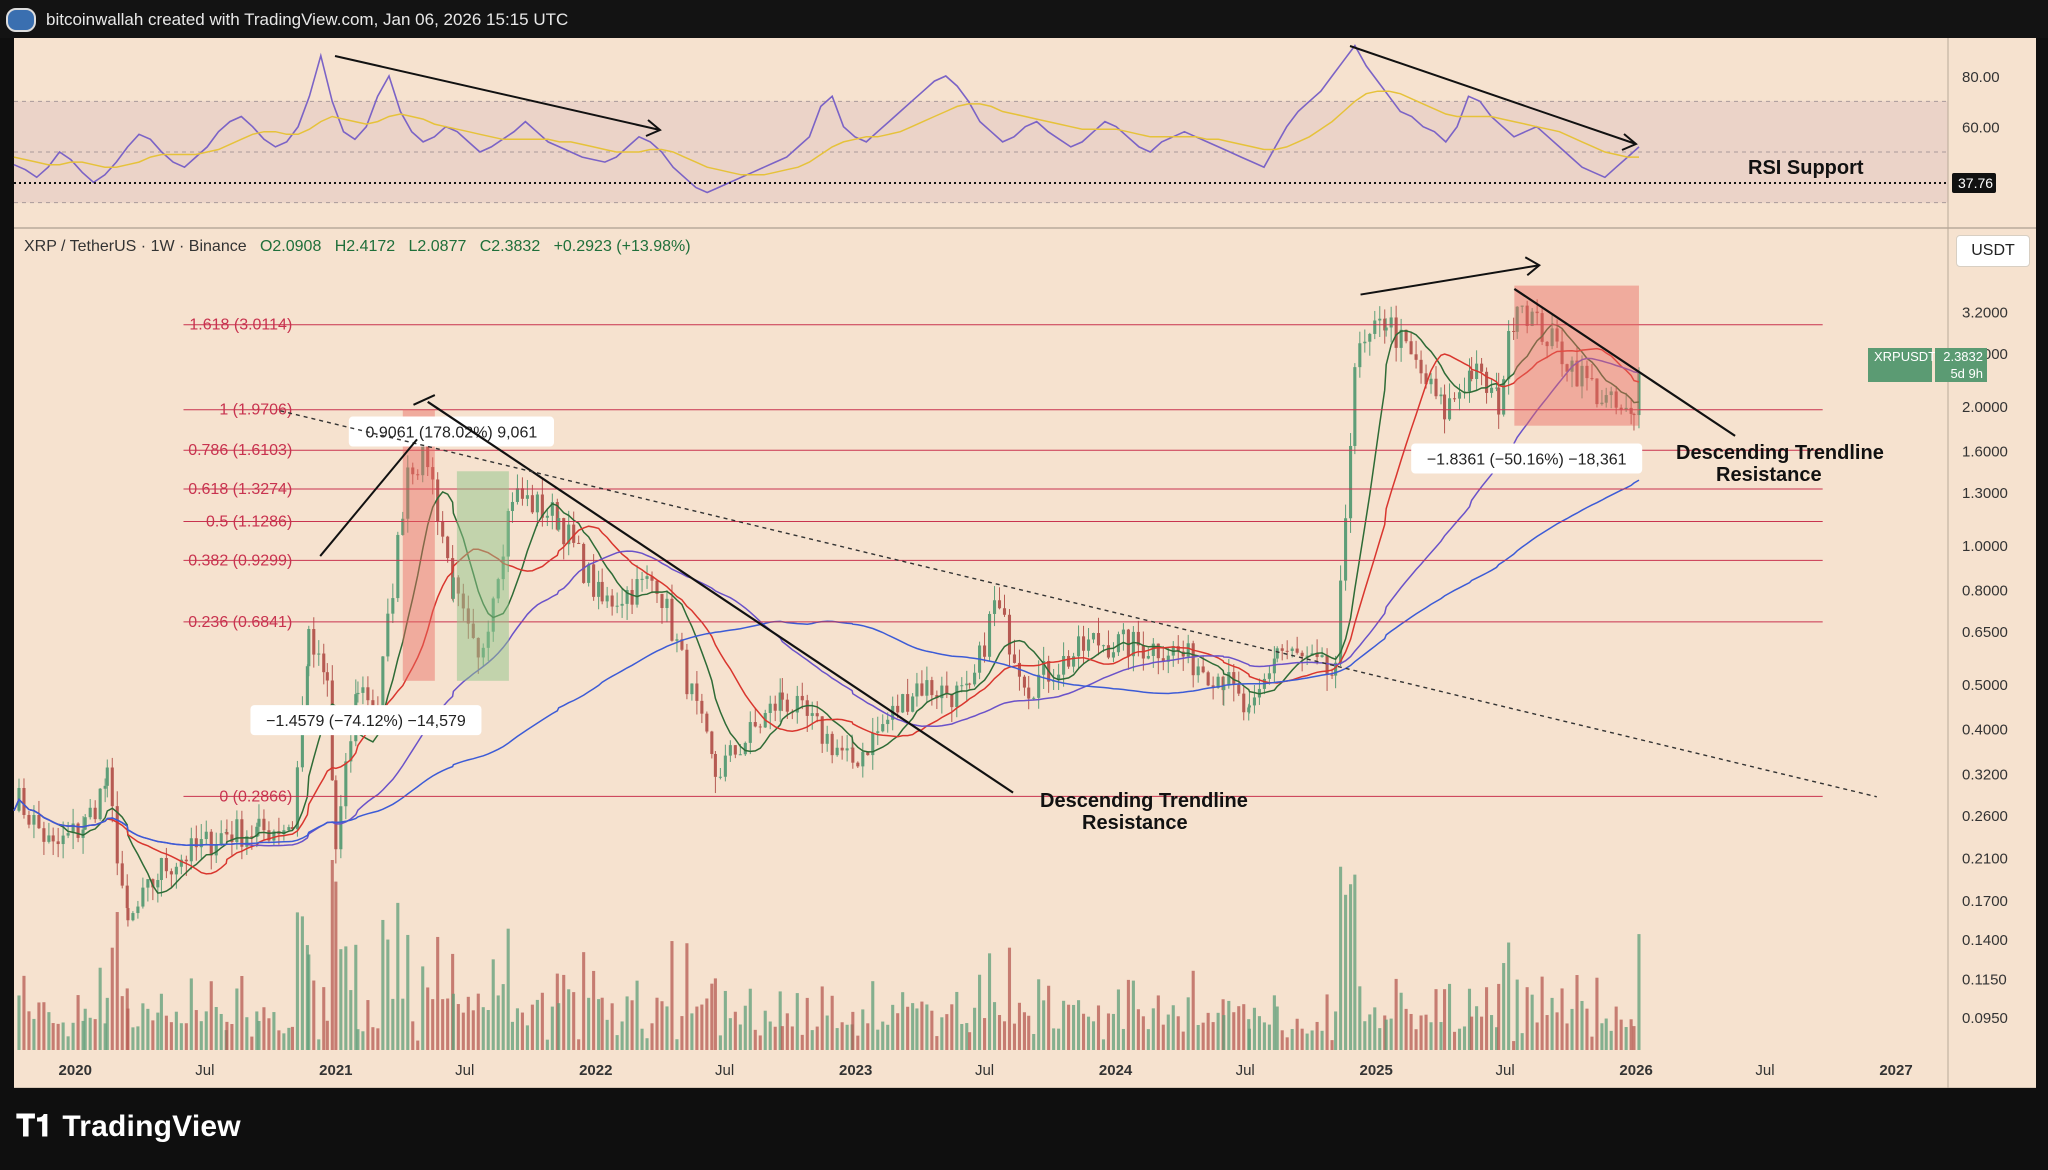 This screenshot has height=1170, width=2048. I want to click on currency-button: USDT, so click(1993, 251).